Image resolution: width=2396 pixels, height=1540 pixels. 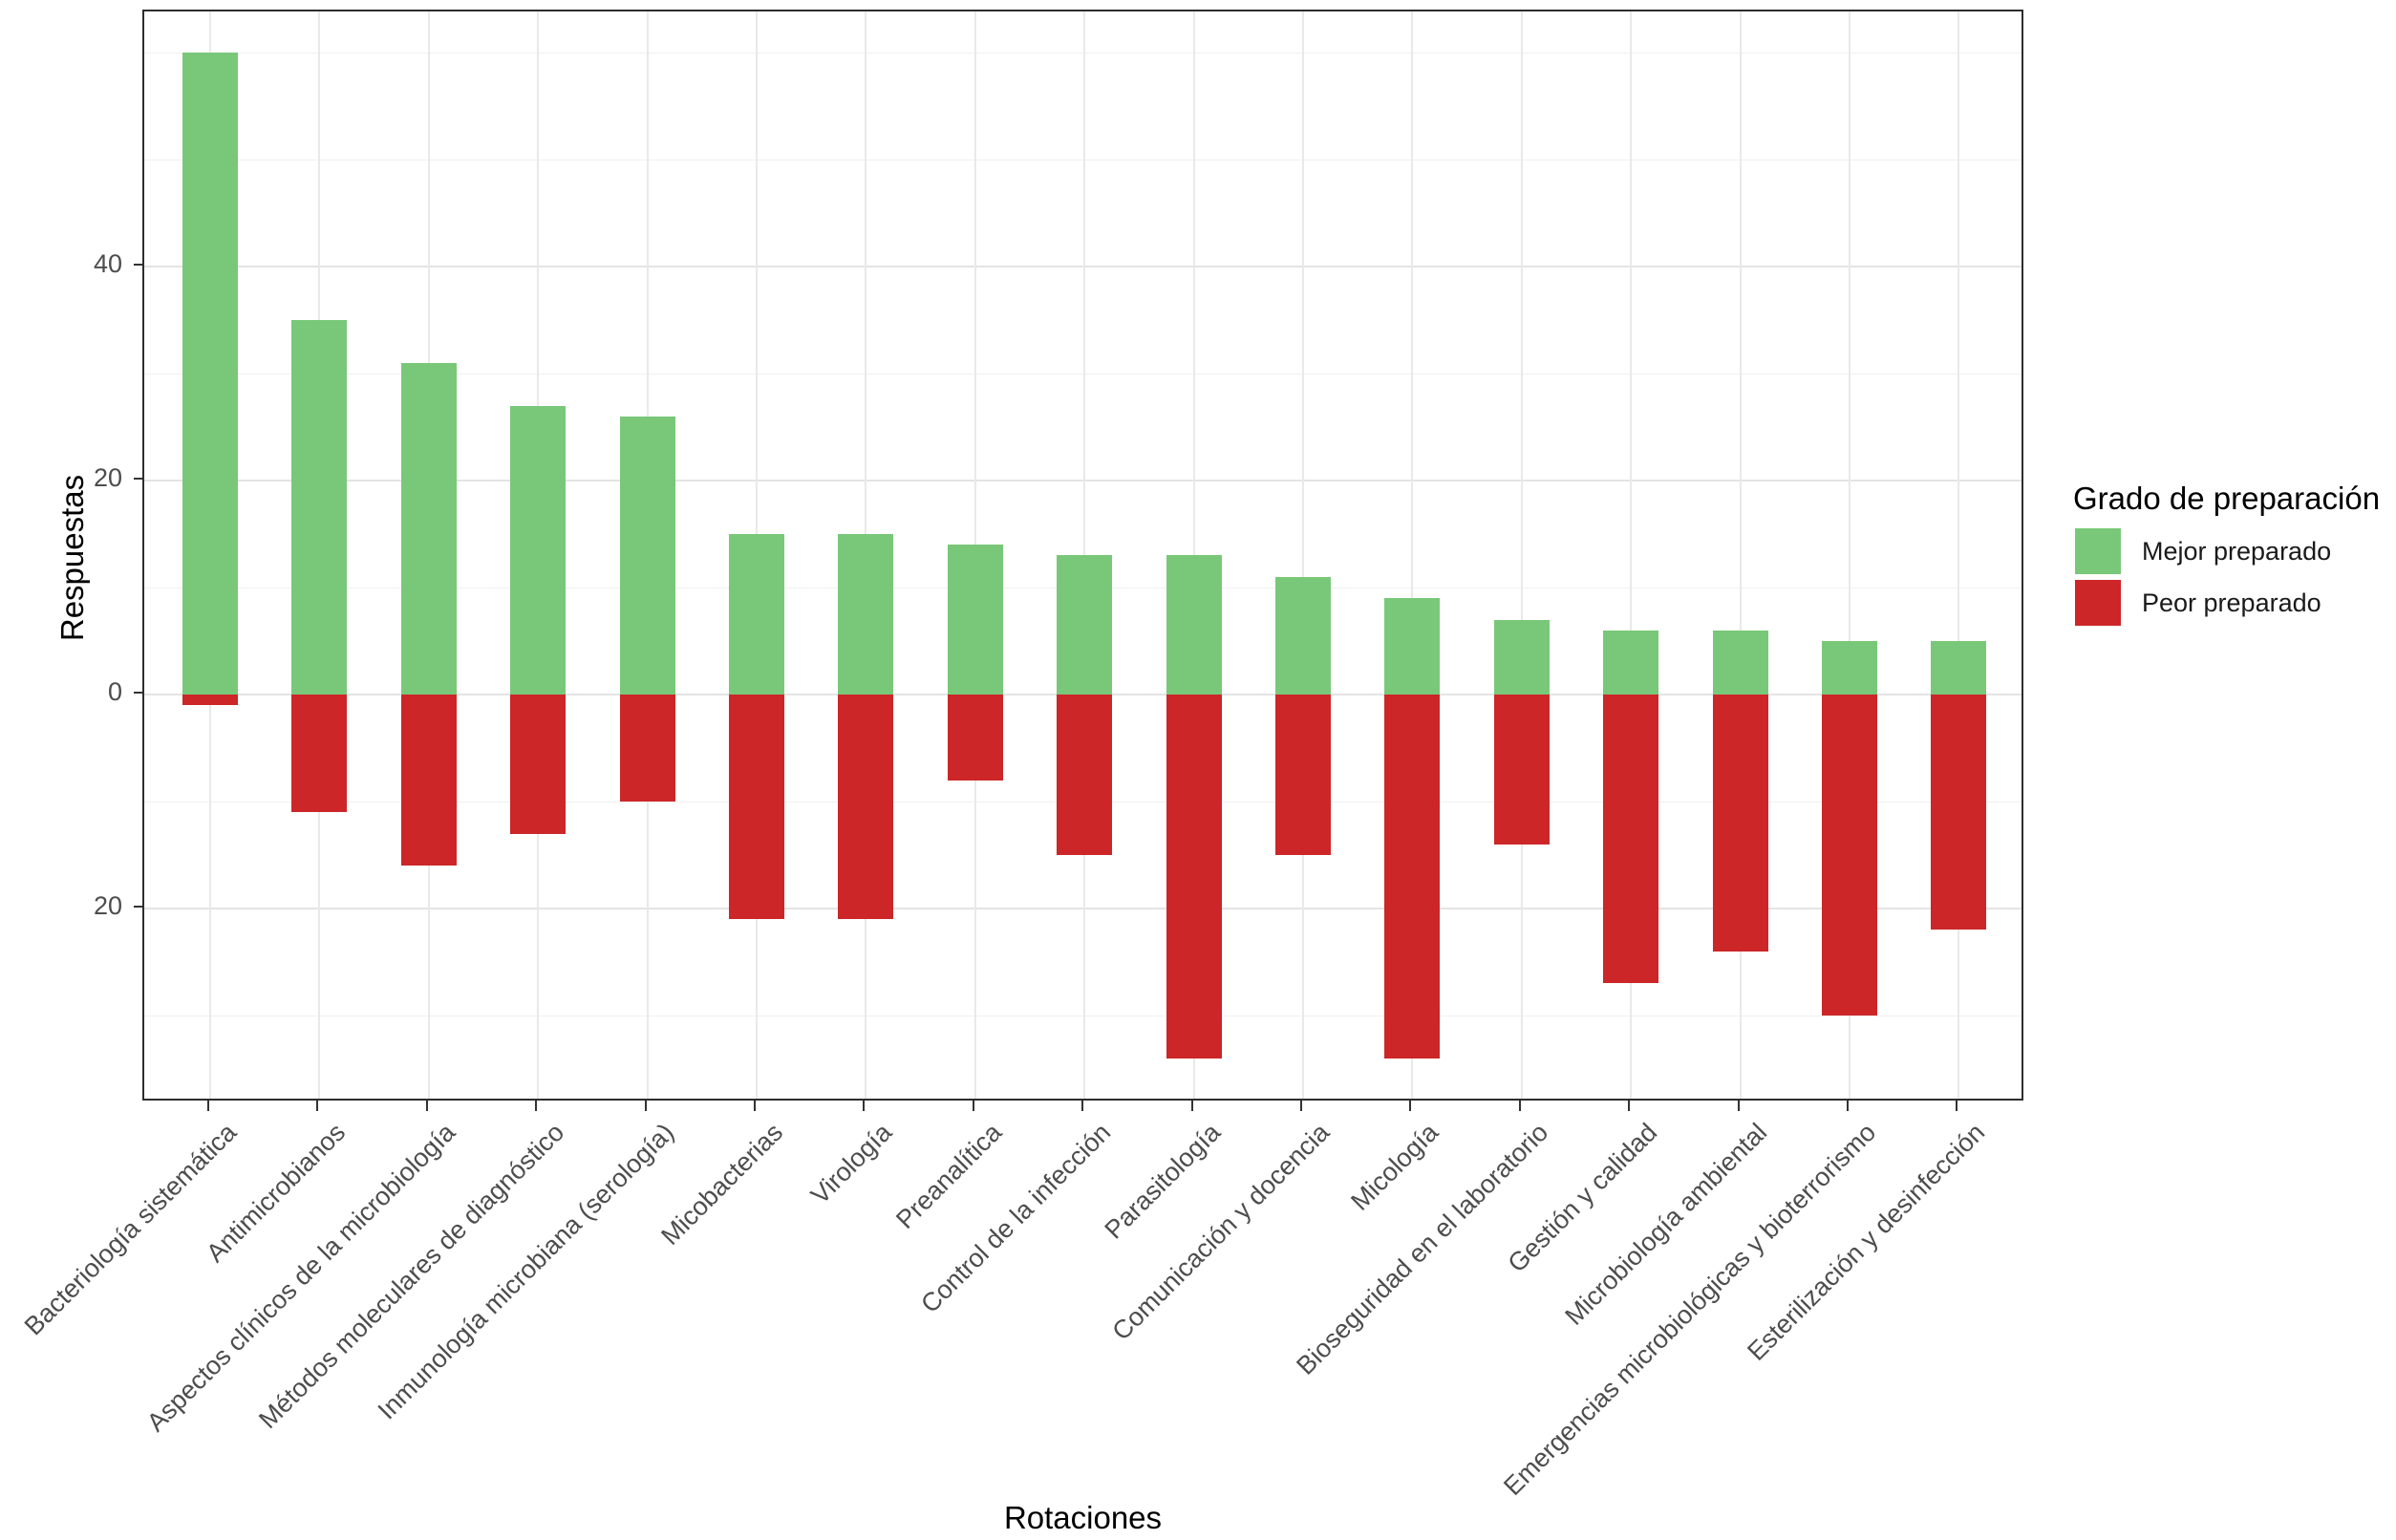 I want to click on x-axis-title: Rotaciones, so click(x=1083, y=1517).